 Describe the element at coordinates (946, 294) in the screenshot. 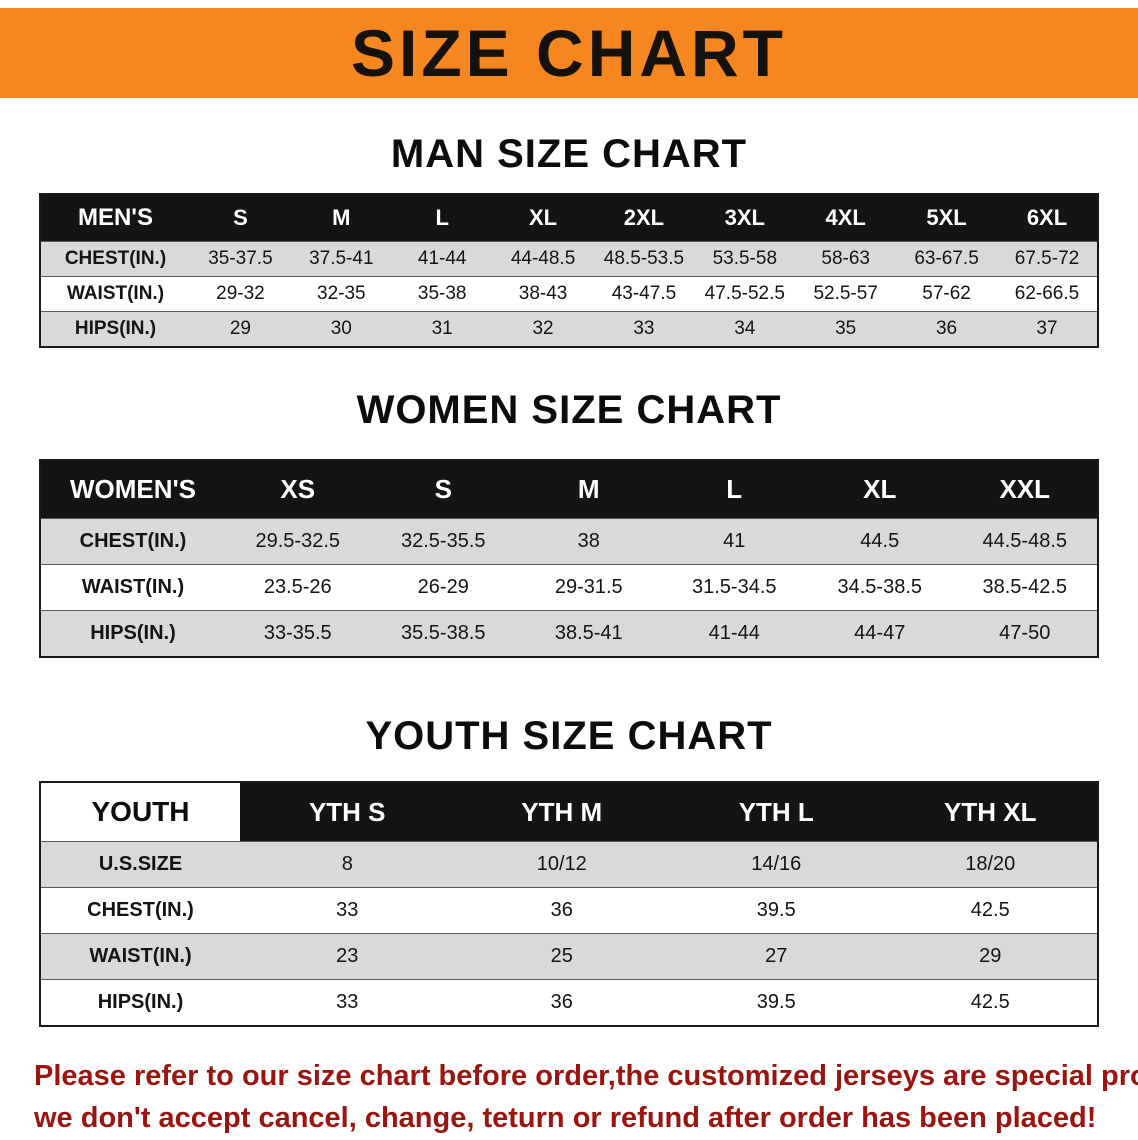

I see `size-value: 57-62` at that location.